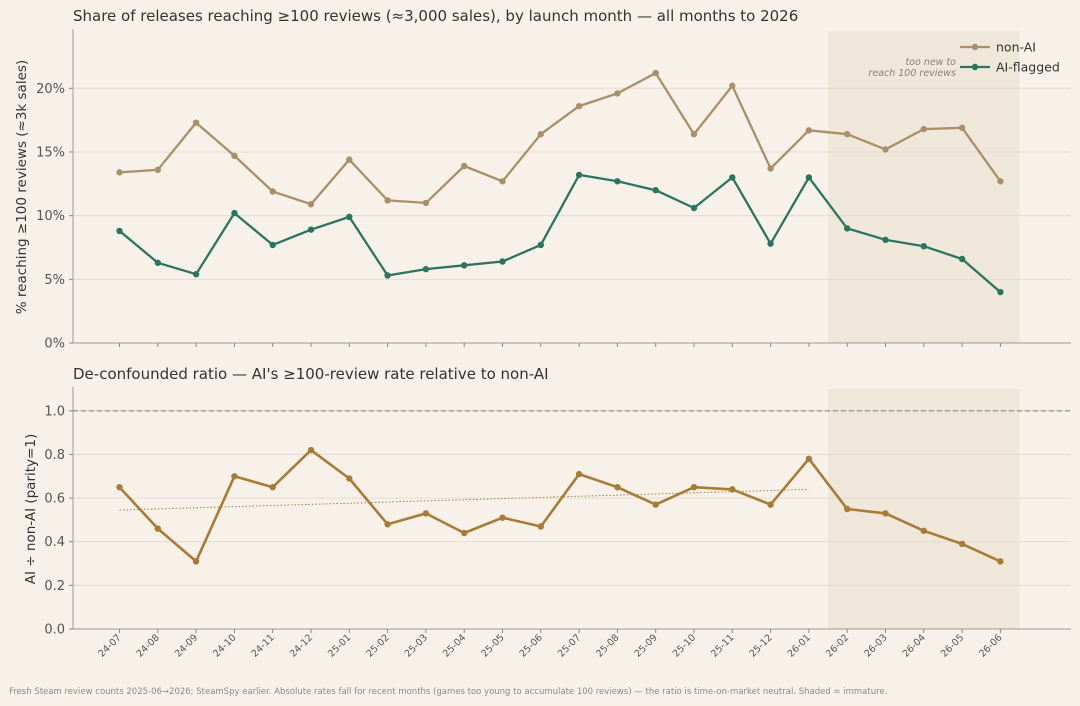  I want to click on y-axis-label: AI ÷ non-AI (parity=1), so click(31, 509).